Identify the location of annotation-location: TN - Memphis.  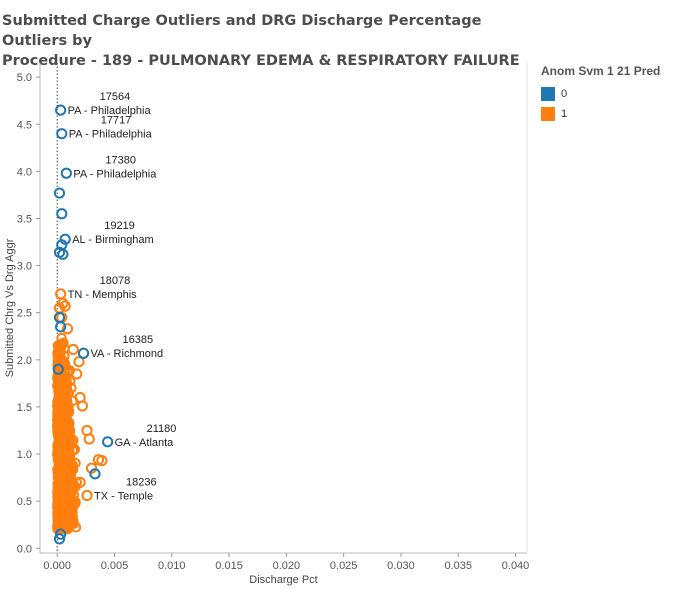
(103, 295).